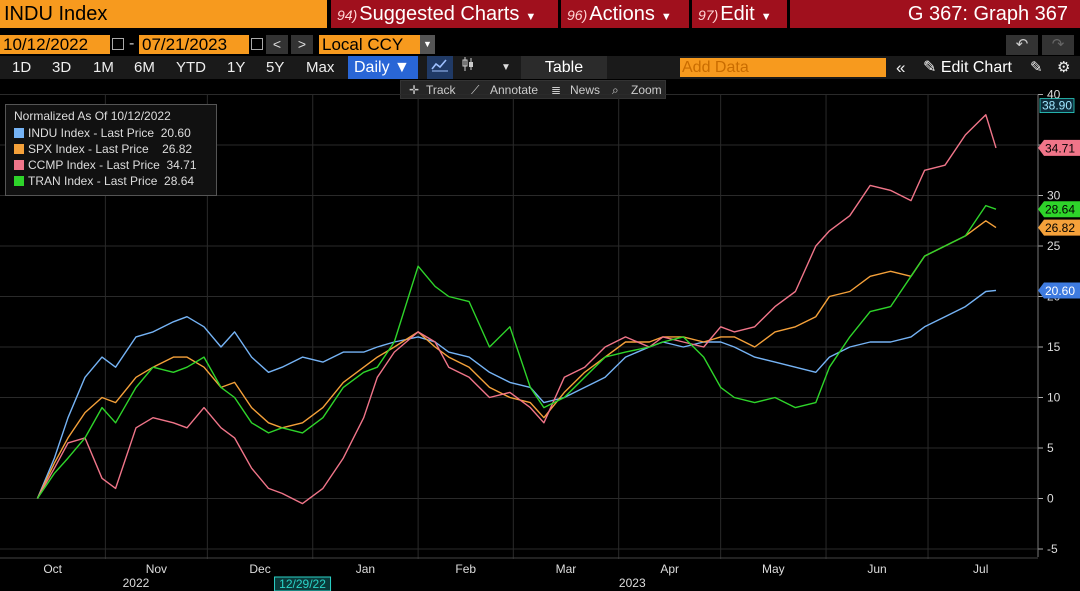 This screenshot has width=1080, height=591. I want to click on y-tick-label: 5, so click(1050, 448).